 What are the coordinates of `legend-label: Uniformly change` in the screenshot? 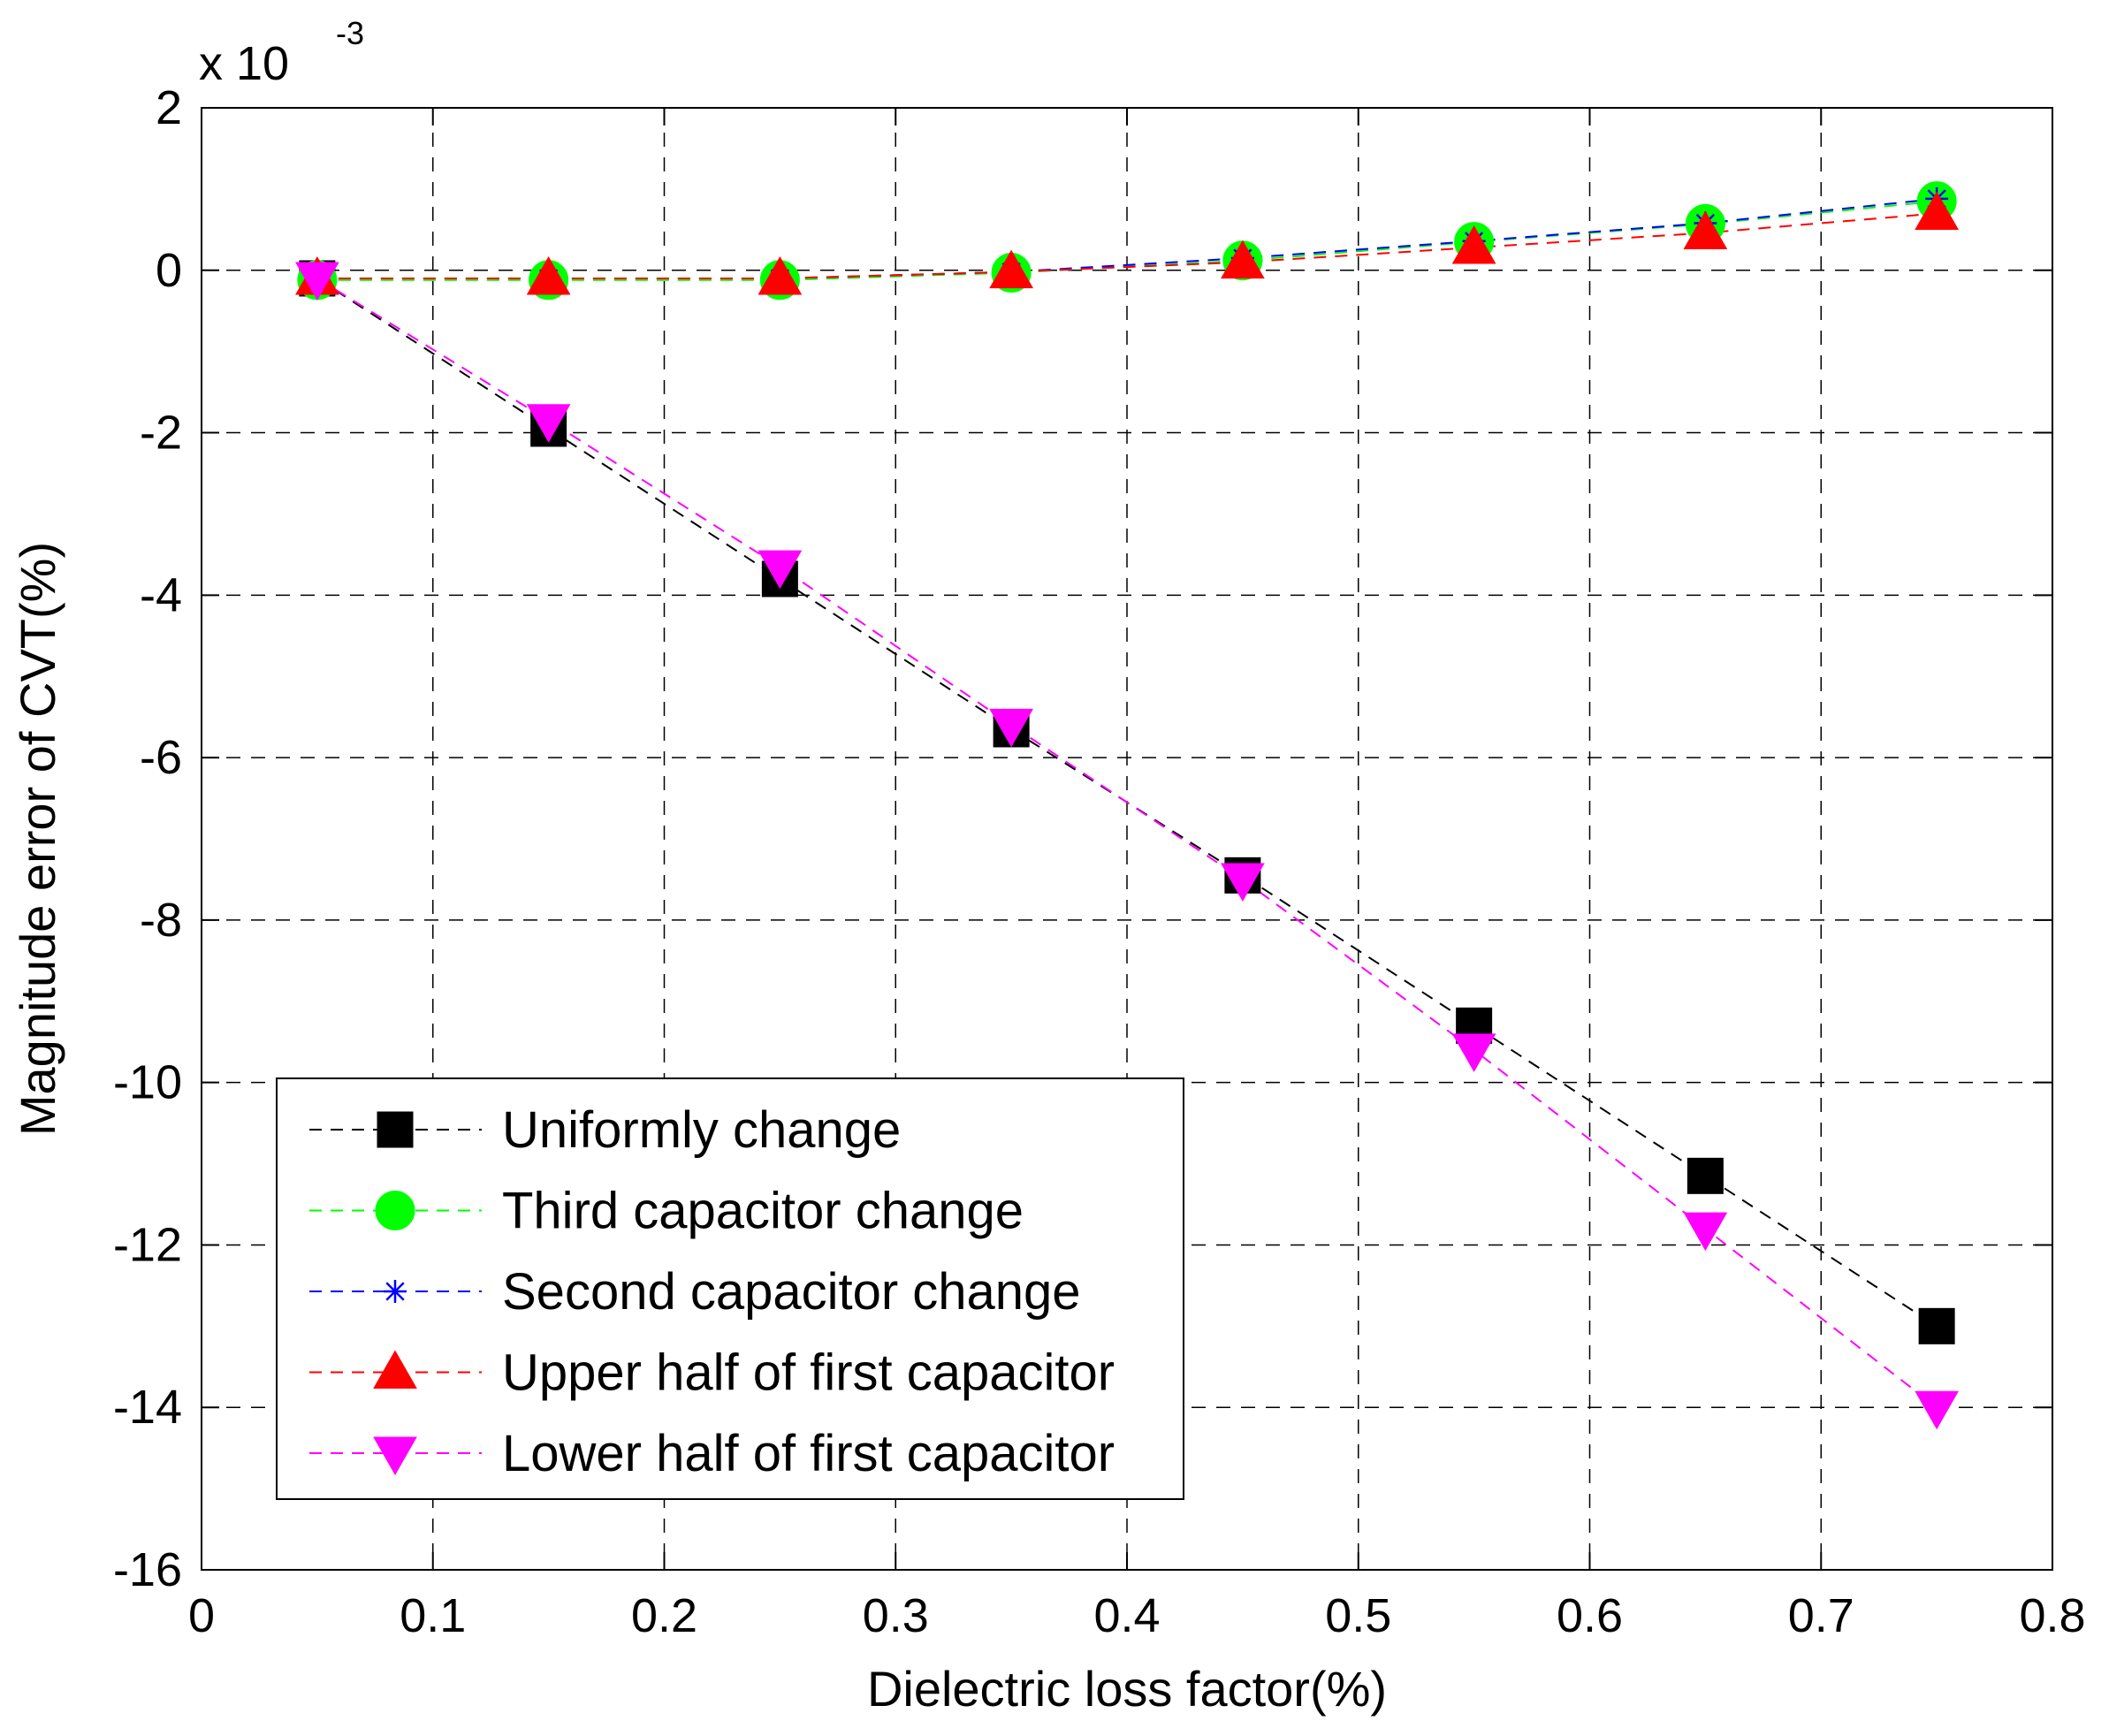 It's located at (702, 1130).